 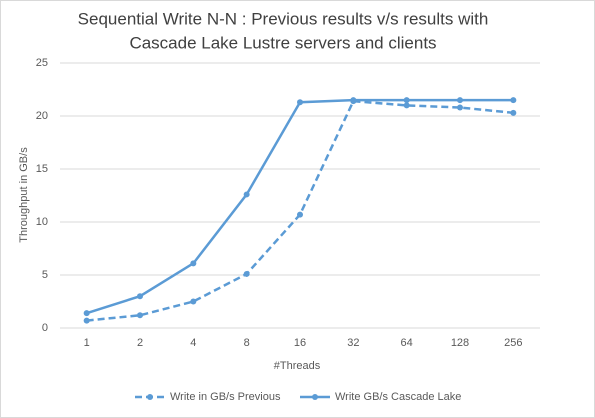 I want to click on legend-label: Write in GB/s Previous, so click(x=225, y=397).